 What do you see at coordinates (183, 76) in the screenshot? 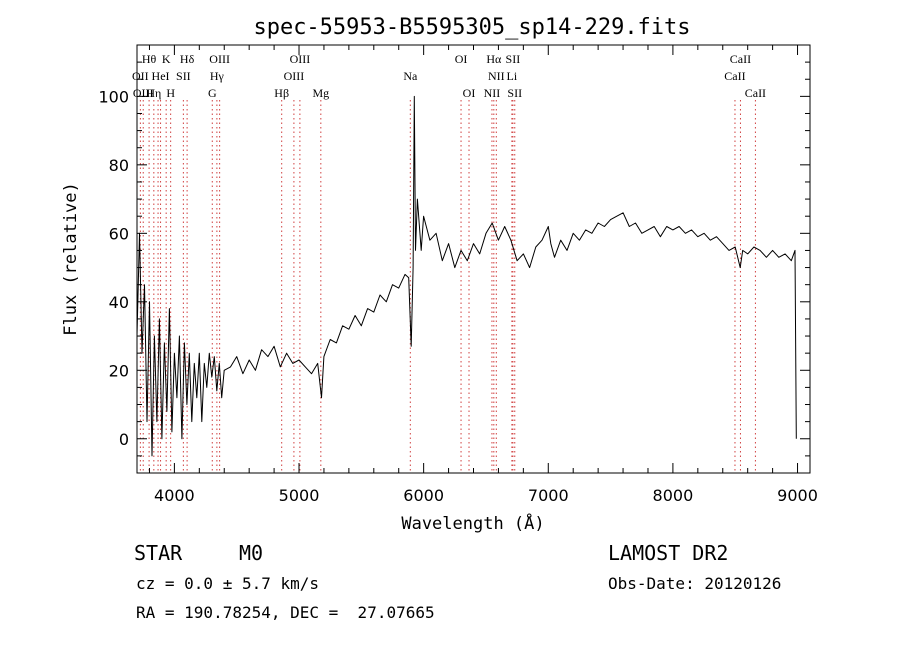
I see `line-label-1-2: SII` at bounding box center [183, 76].